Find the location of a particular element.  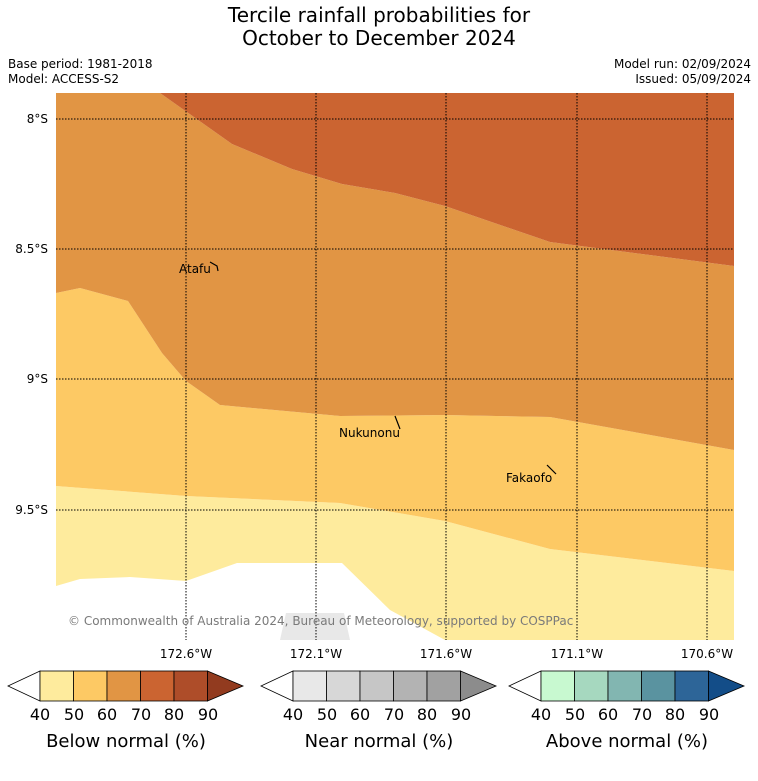

place-fakaofo: Fakaofo is located at coordinates (529, 478).